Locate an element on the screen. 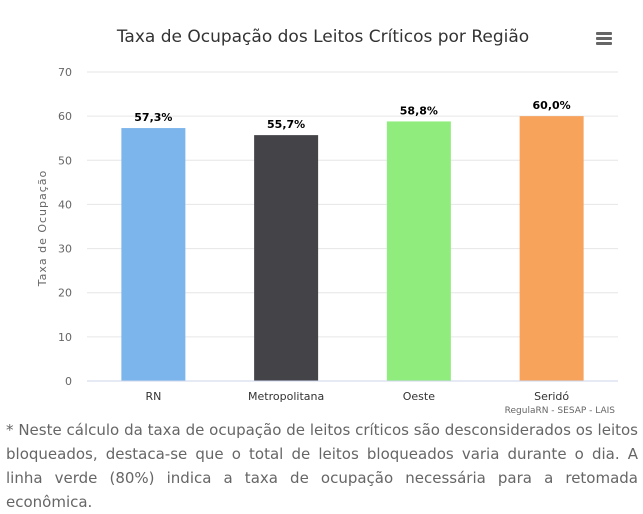 This screenshot has width=643, height=514. y-tick-label: 50 is located at coordinates (65, 160).